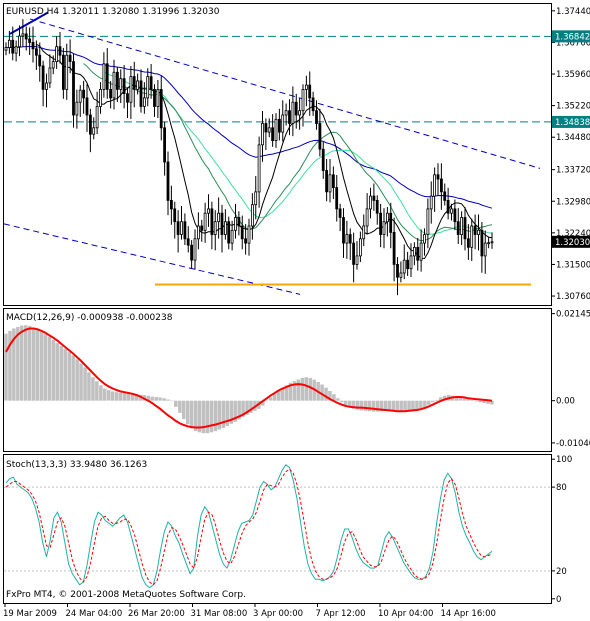 The height and width of the screenshot is (621, 590). What do you see at coordinates (565, 402) in the screenshot?
I see `macd-tick-label-1: 0.00` at bounding box center [565, 402].